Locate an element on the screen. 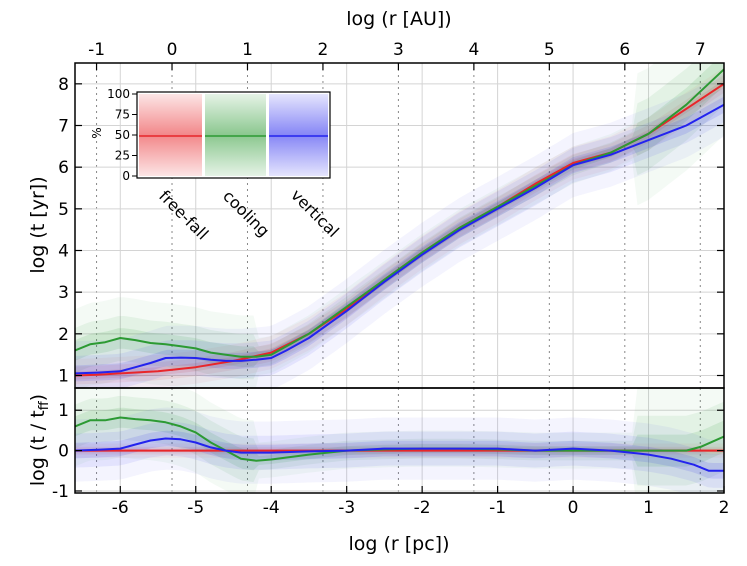 The width and height of the screenshot is (747, 566). legend-label-cooling: cooling is located at coordinates (246, 213).